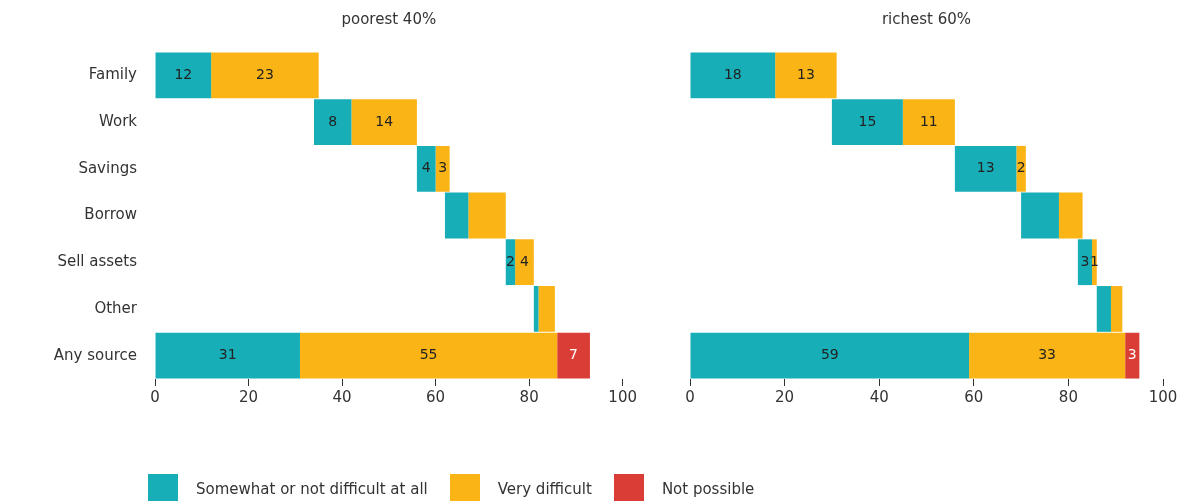  I want to click on data-label: 23, so click(264, 74).